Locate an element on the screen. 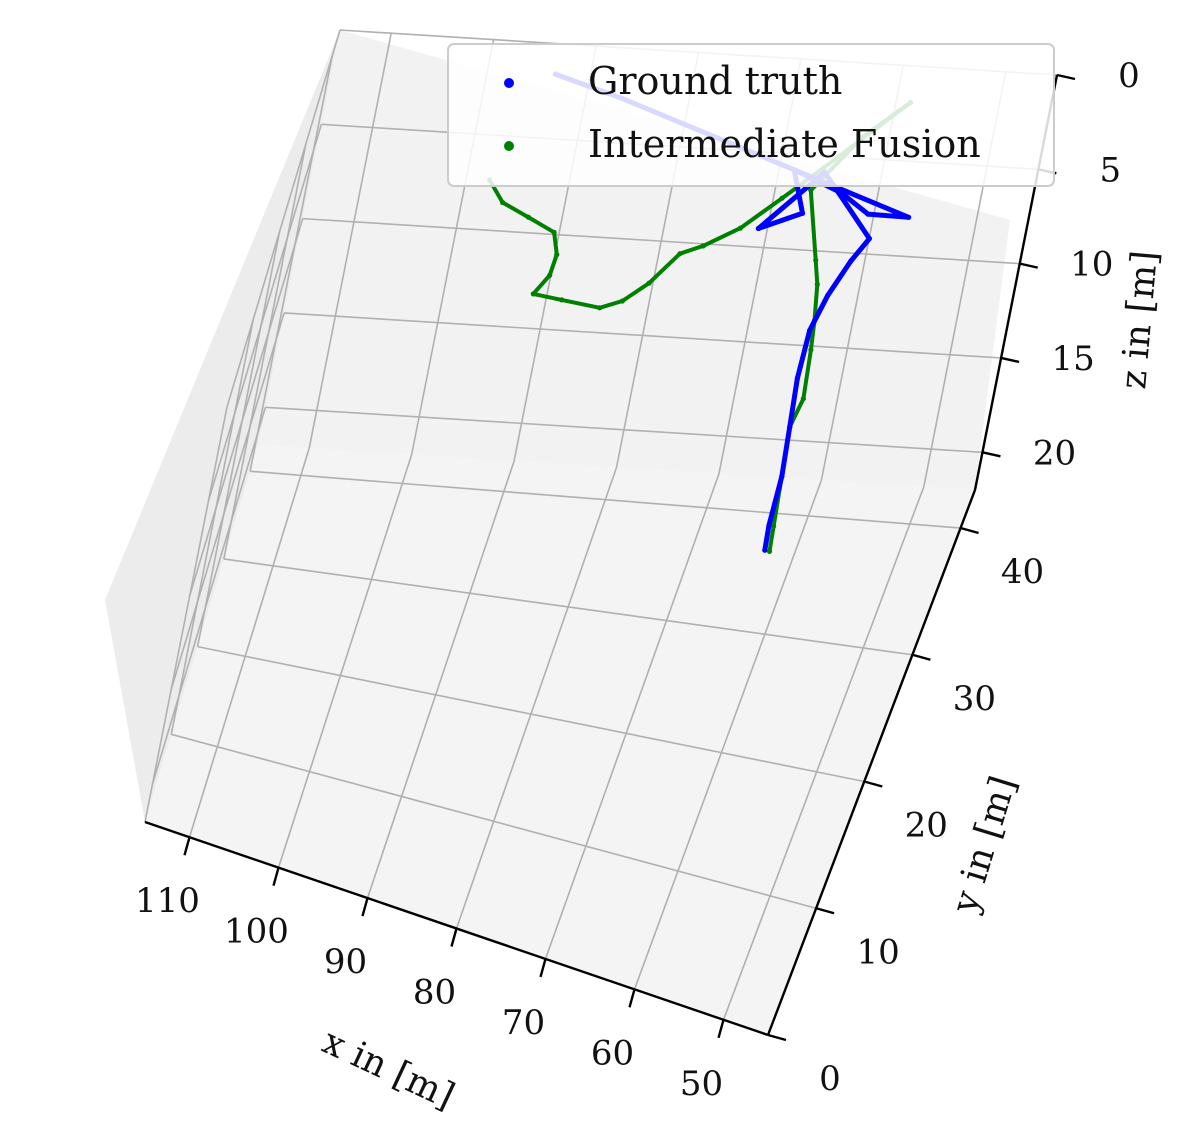 The height and width of the screenshot is (1147, 1196). x-tick-label: 60 is located at coordinates (612, 1053).